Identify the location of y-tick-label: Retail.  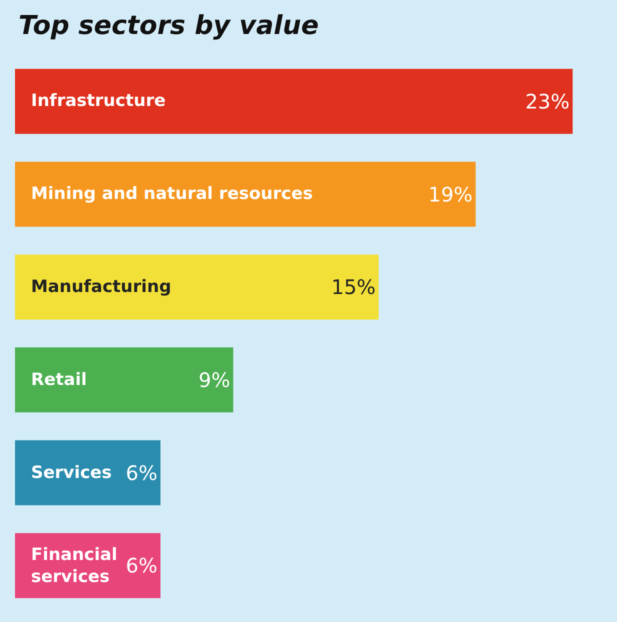
(59, 380).